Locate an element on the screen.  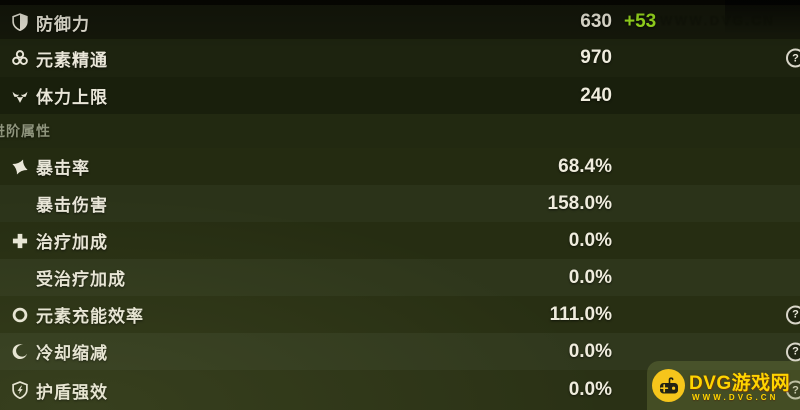
cooldown-moon-icon is located at coordinates (19, 351).